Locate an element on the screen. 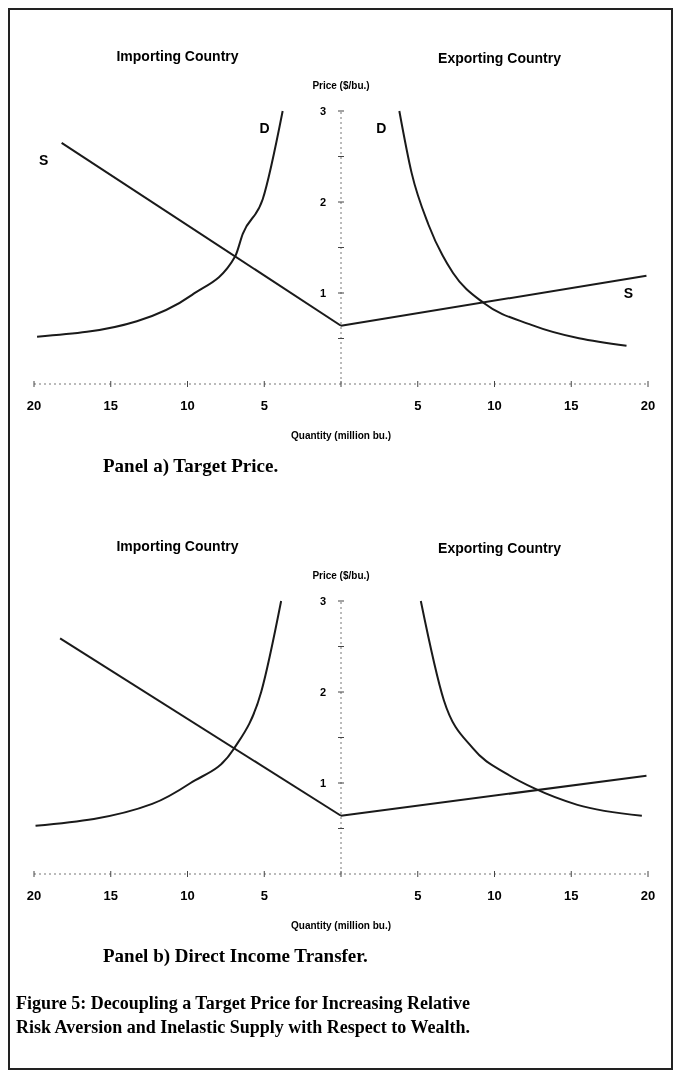 The height and width of the screenshot is (1076, 681). caption: Figure 5: Decoupling a Target Price for Increasing Relative Risk Aversion and Inelastic Supply with Respect to Wealth. is located at coordinates (243, 1015).